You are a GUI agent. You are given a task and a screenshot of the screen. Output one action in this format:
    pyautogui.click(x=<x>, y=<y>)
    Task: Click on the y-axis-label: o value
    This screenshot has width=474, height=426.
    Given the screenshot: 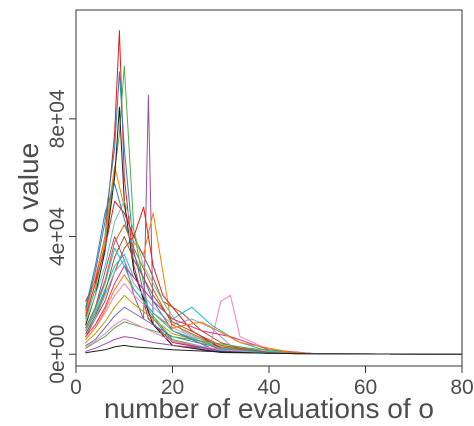 What is the action you would take?
    pyautogui.click(x=28, y=188)
    